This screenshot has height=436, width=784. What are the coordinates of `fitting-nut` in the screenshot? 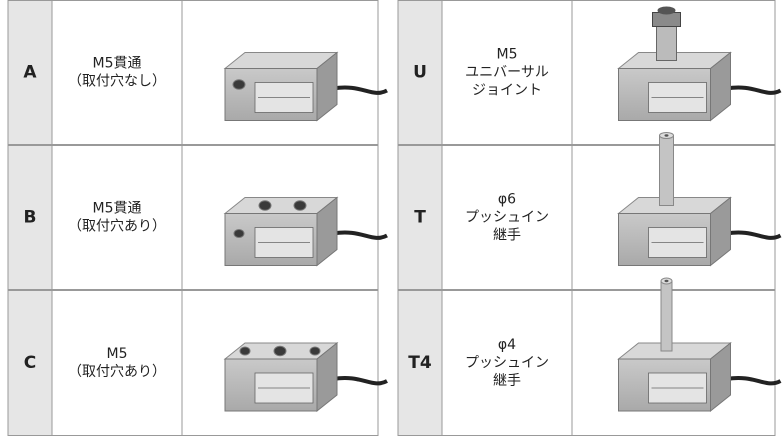 It's located at (666, 19).